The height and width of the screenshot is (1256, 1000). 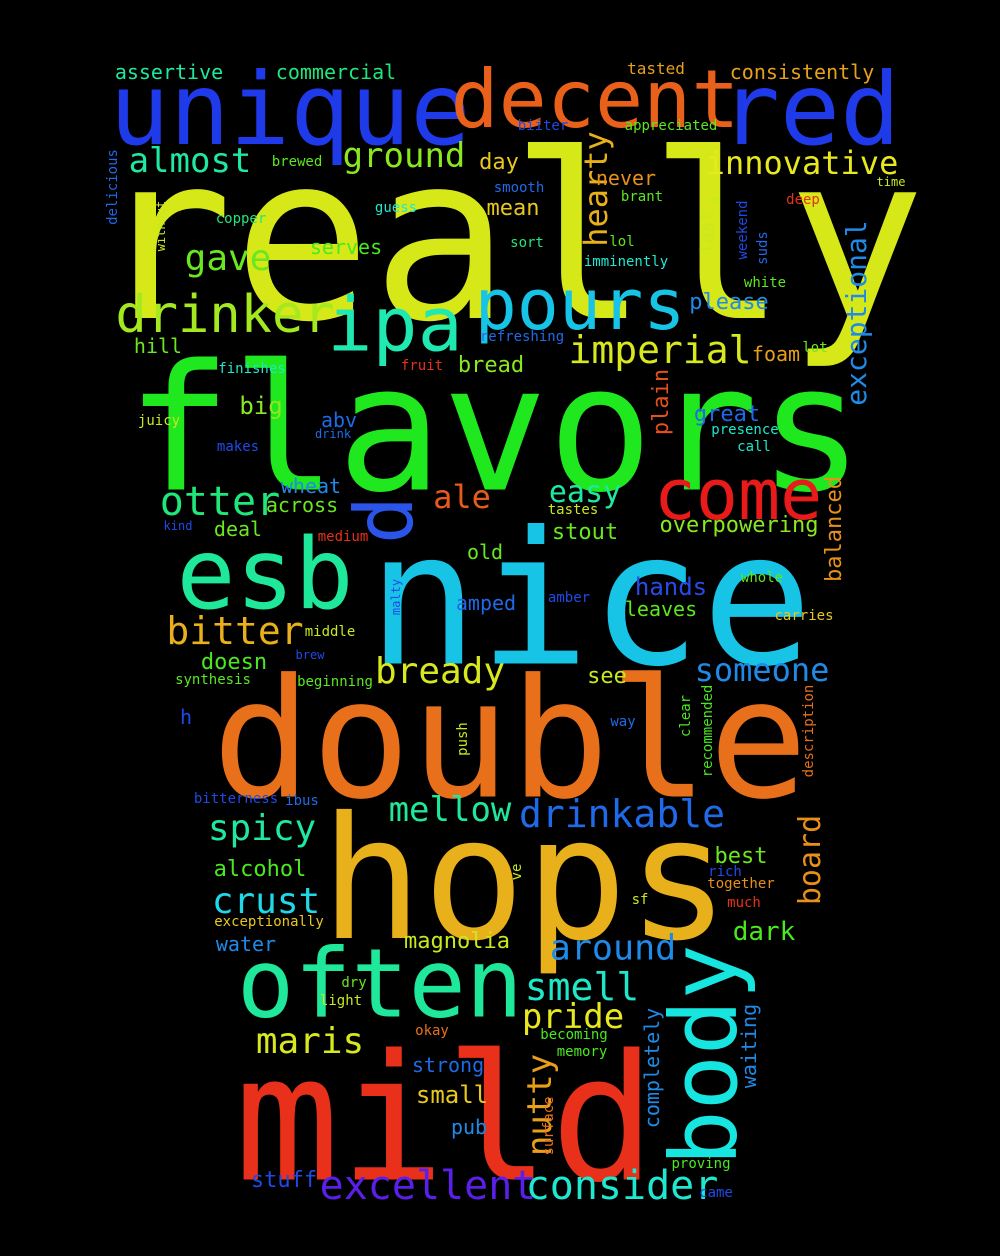 What do you see at coordinates (857, 312) in the screenshot?
I see `word-exceptional: exceptional` at bounding box center [857, 312].